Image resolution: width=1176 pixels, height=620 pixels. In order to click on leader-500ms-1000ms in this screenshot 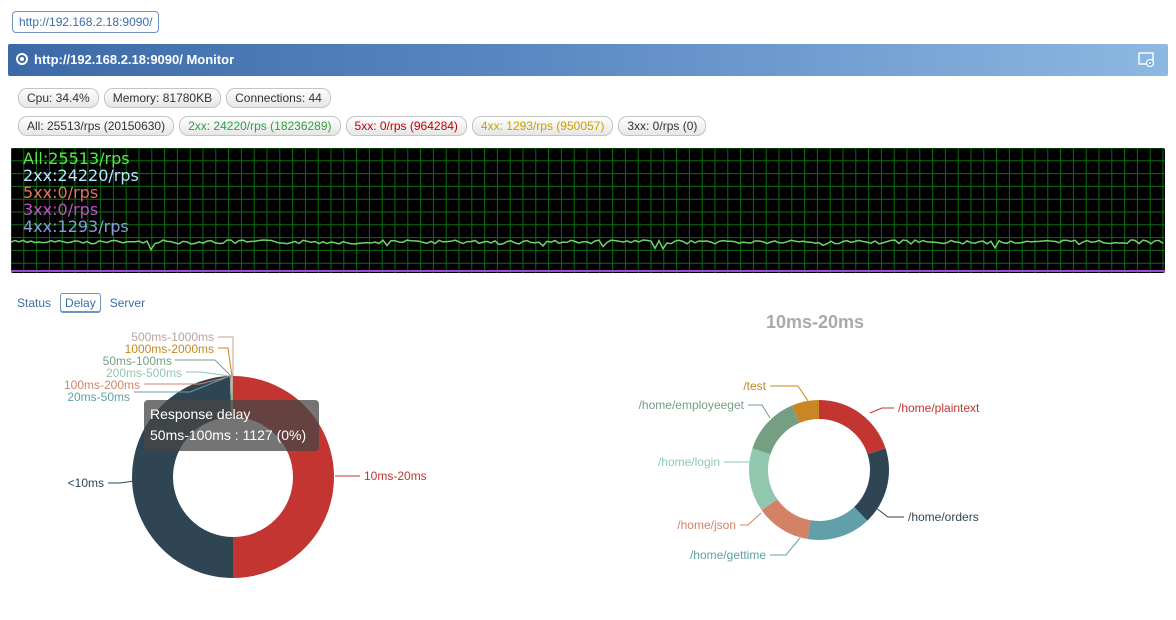, I will do `click(226, 356)`.